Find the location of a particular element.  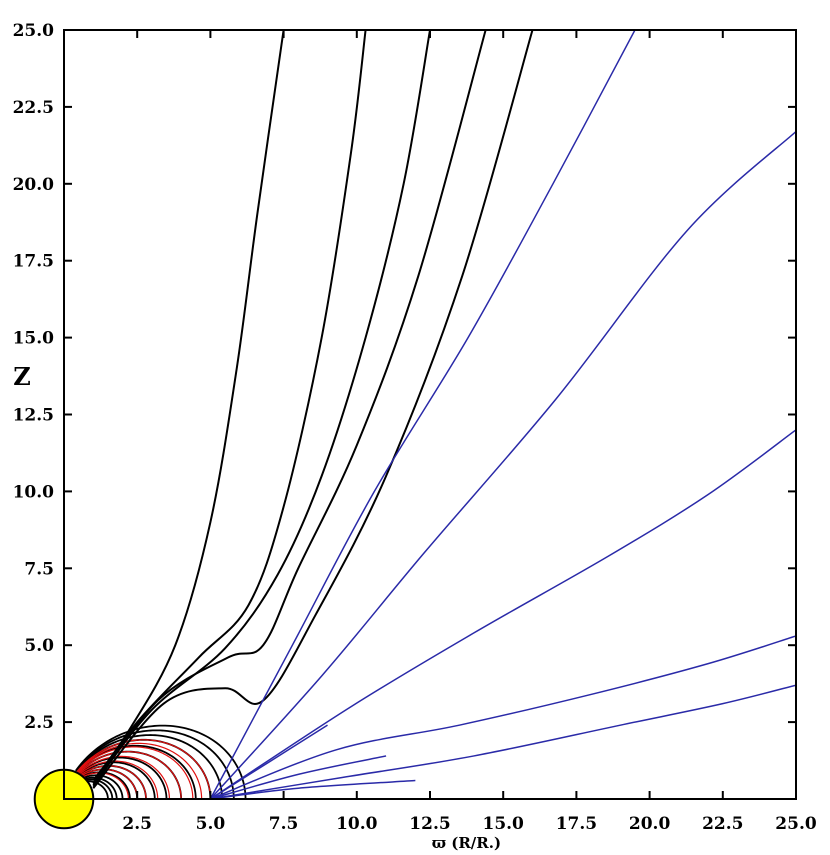

y-tick-label-3: 10.0 is located at coordinates (34, 492).